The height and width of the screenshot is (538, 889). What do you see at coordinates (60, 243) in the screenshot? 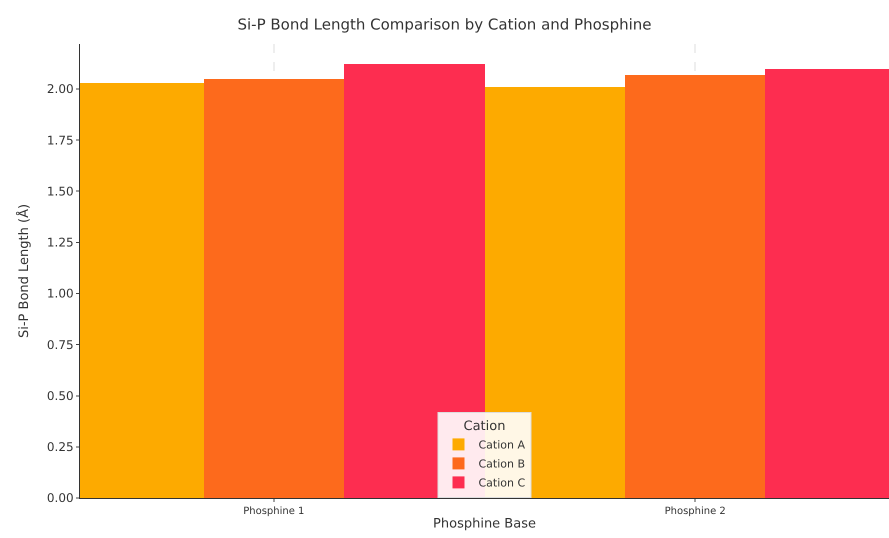
I see `y-tick-label: 1.25` at bounding box center [60, 243].